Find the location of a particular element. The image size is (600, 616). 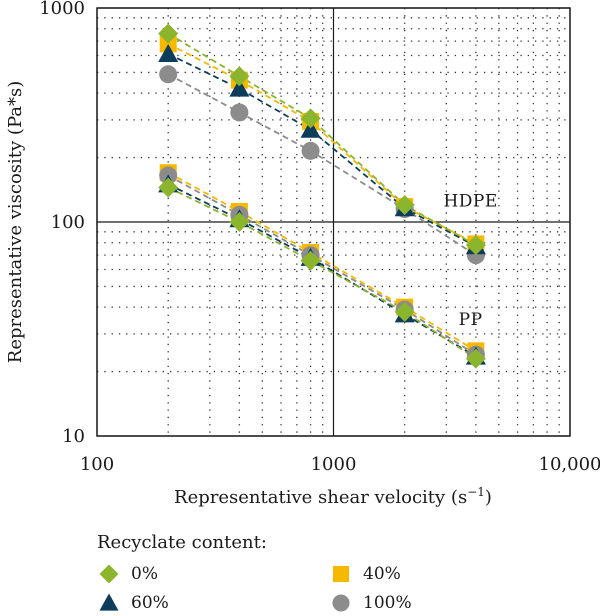

x-tick-label: 100 is located at coordinates (97, 464).